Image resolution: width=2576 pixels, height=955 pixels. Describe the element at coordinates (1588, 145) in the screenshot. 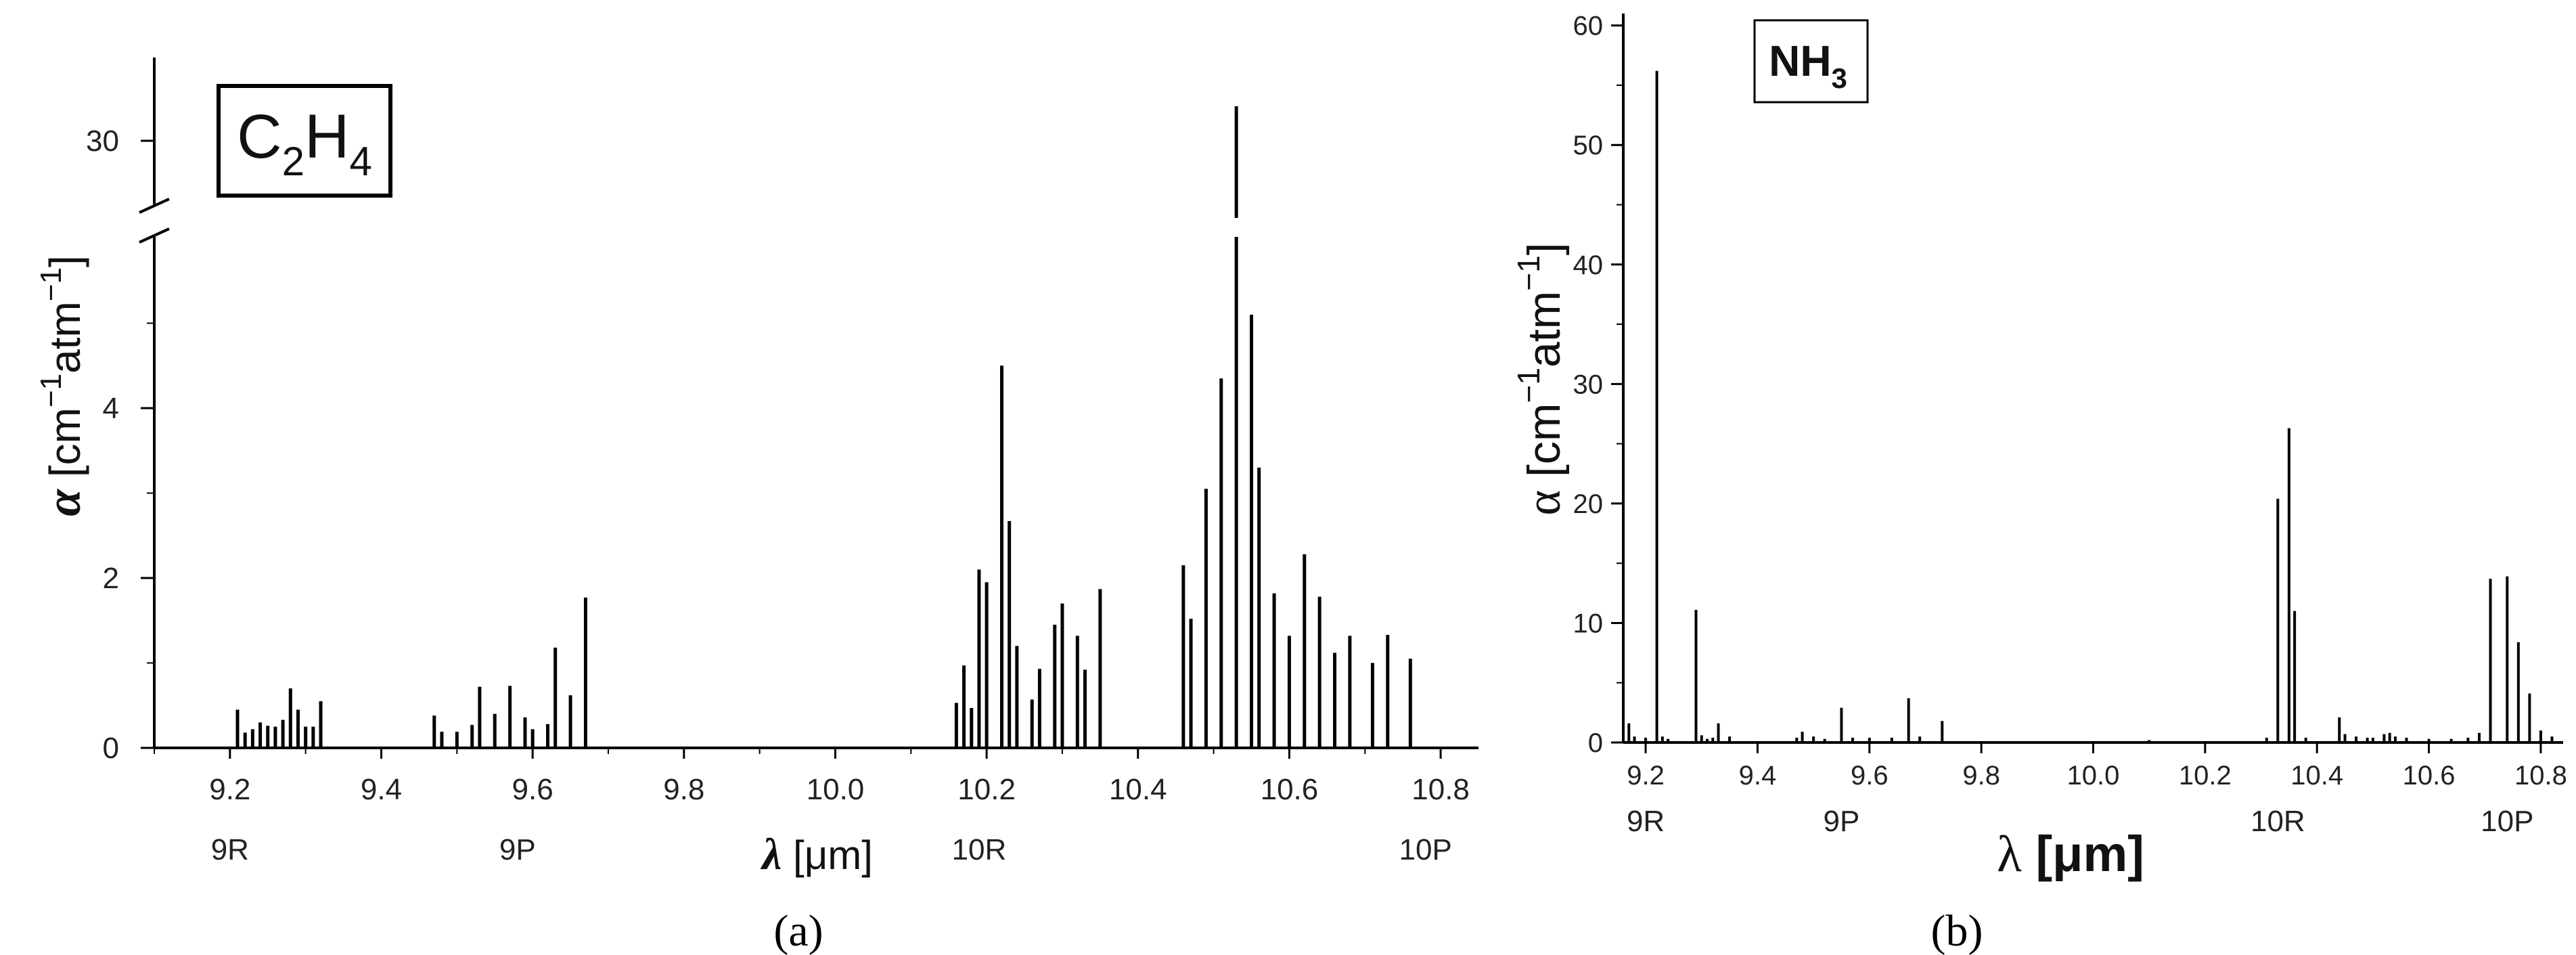

I see `y-tick-label: 50` at that location.